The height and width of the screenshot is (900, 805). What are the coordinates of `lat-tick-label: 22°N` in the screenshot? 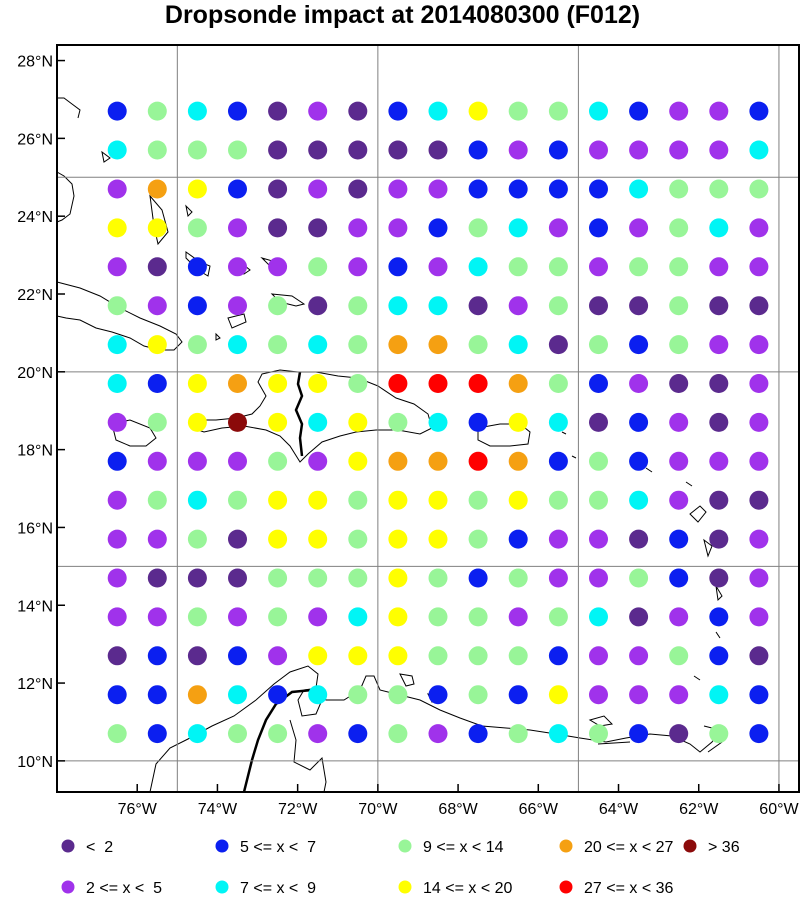 It's located at (35, 295).